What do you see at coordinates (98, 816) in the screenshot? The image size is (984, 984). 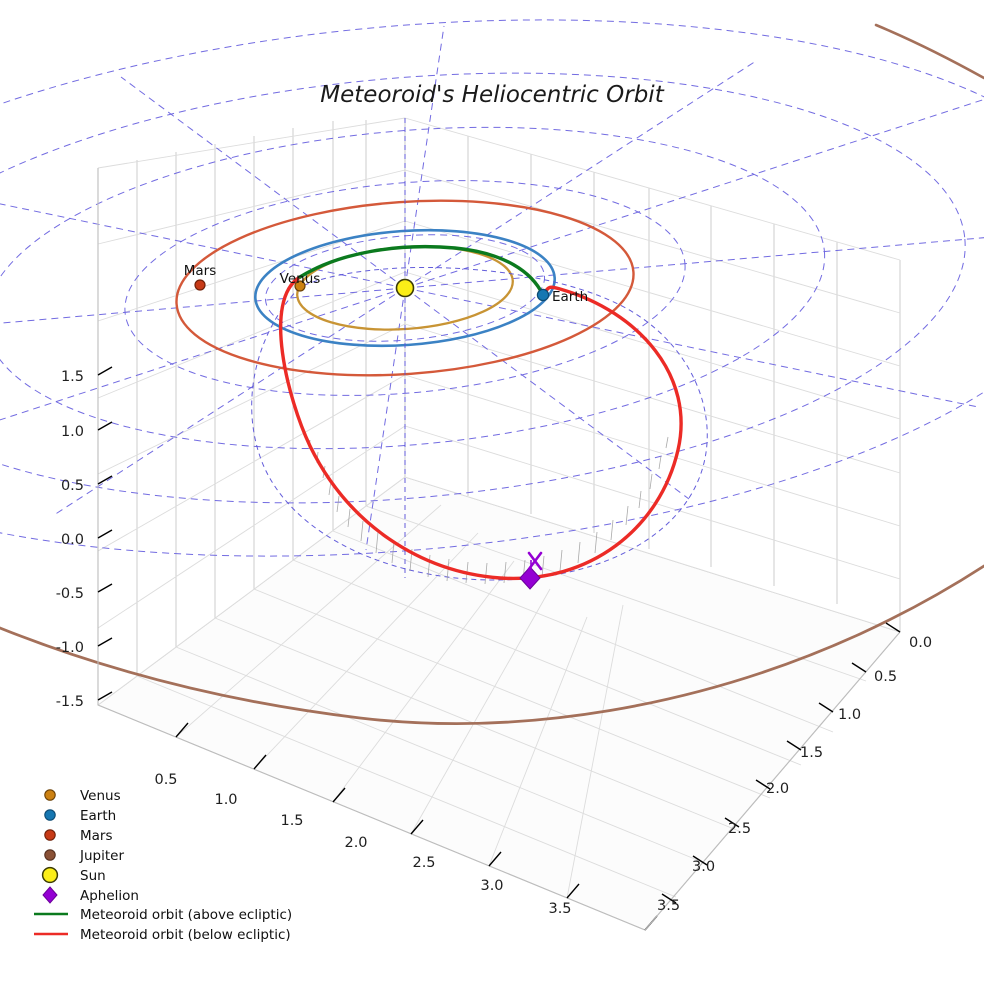 I see `legend-label: Earth` at bounding box center [98, 816].